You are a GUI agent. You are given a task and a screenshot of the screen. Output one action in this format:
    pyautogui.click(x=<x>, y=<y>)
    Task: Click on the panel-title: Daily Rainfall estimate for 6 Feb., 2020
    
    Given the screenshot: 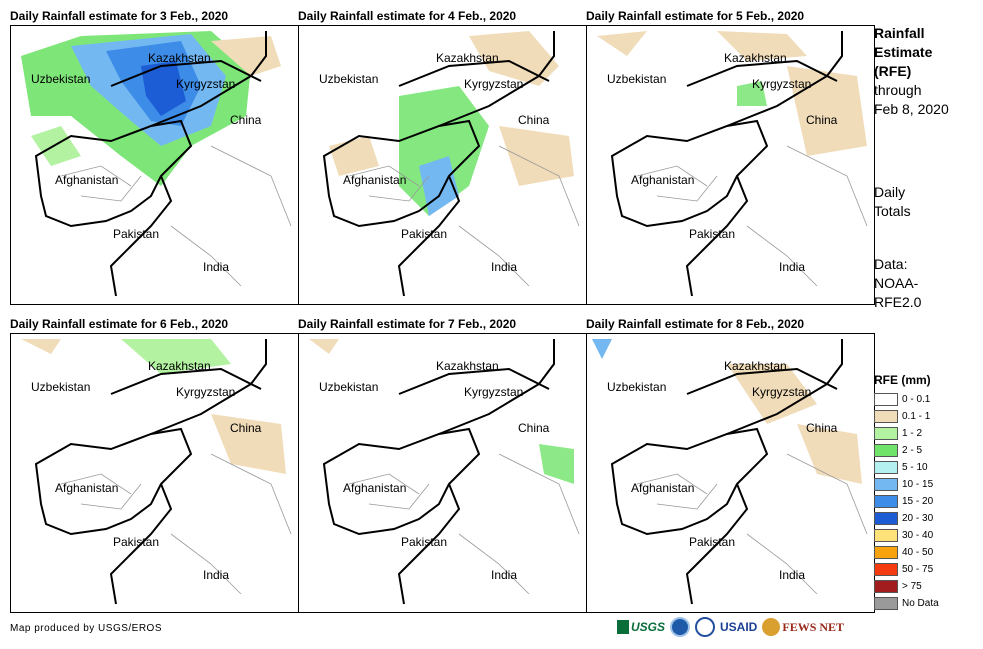 What is the action you would take?
    pyautogui.click(x=119, y=324)
    